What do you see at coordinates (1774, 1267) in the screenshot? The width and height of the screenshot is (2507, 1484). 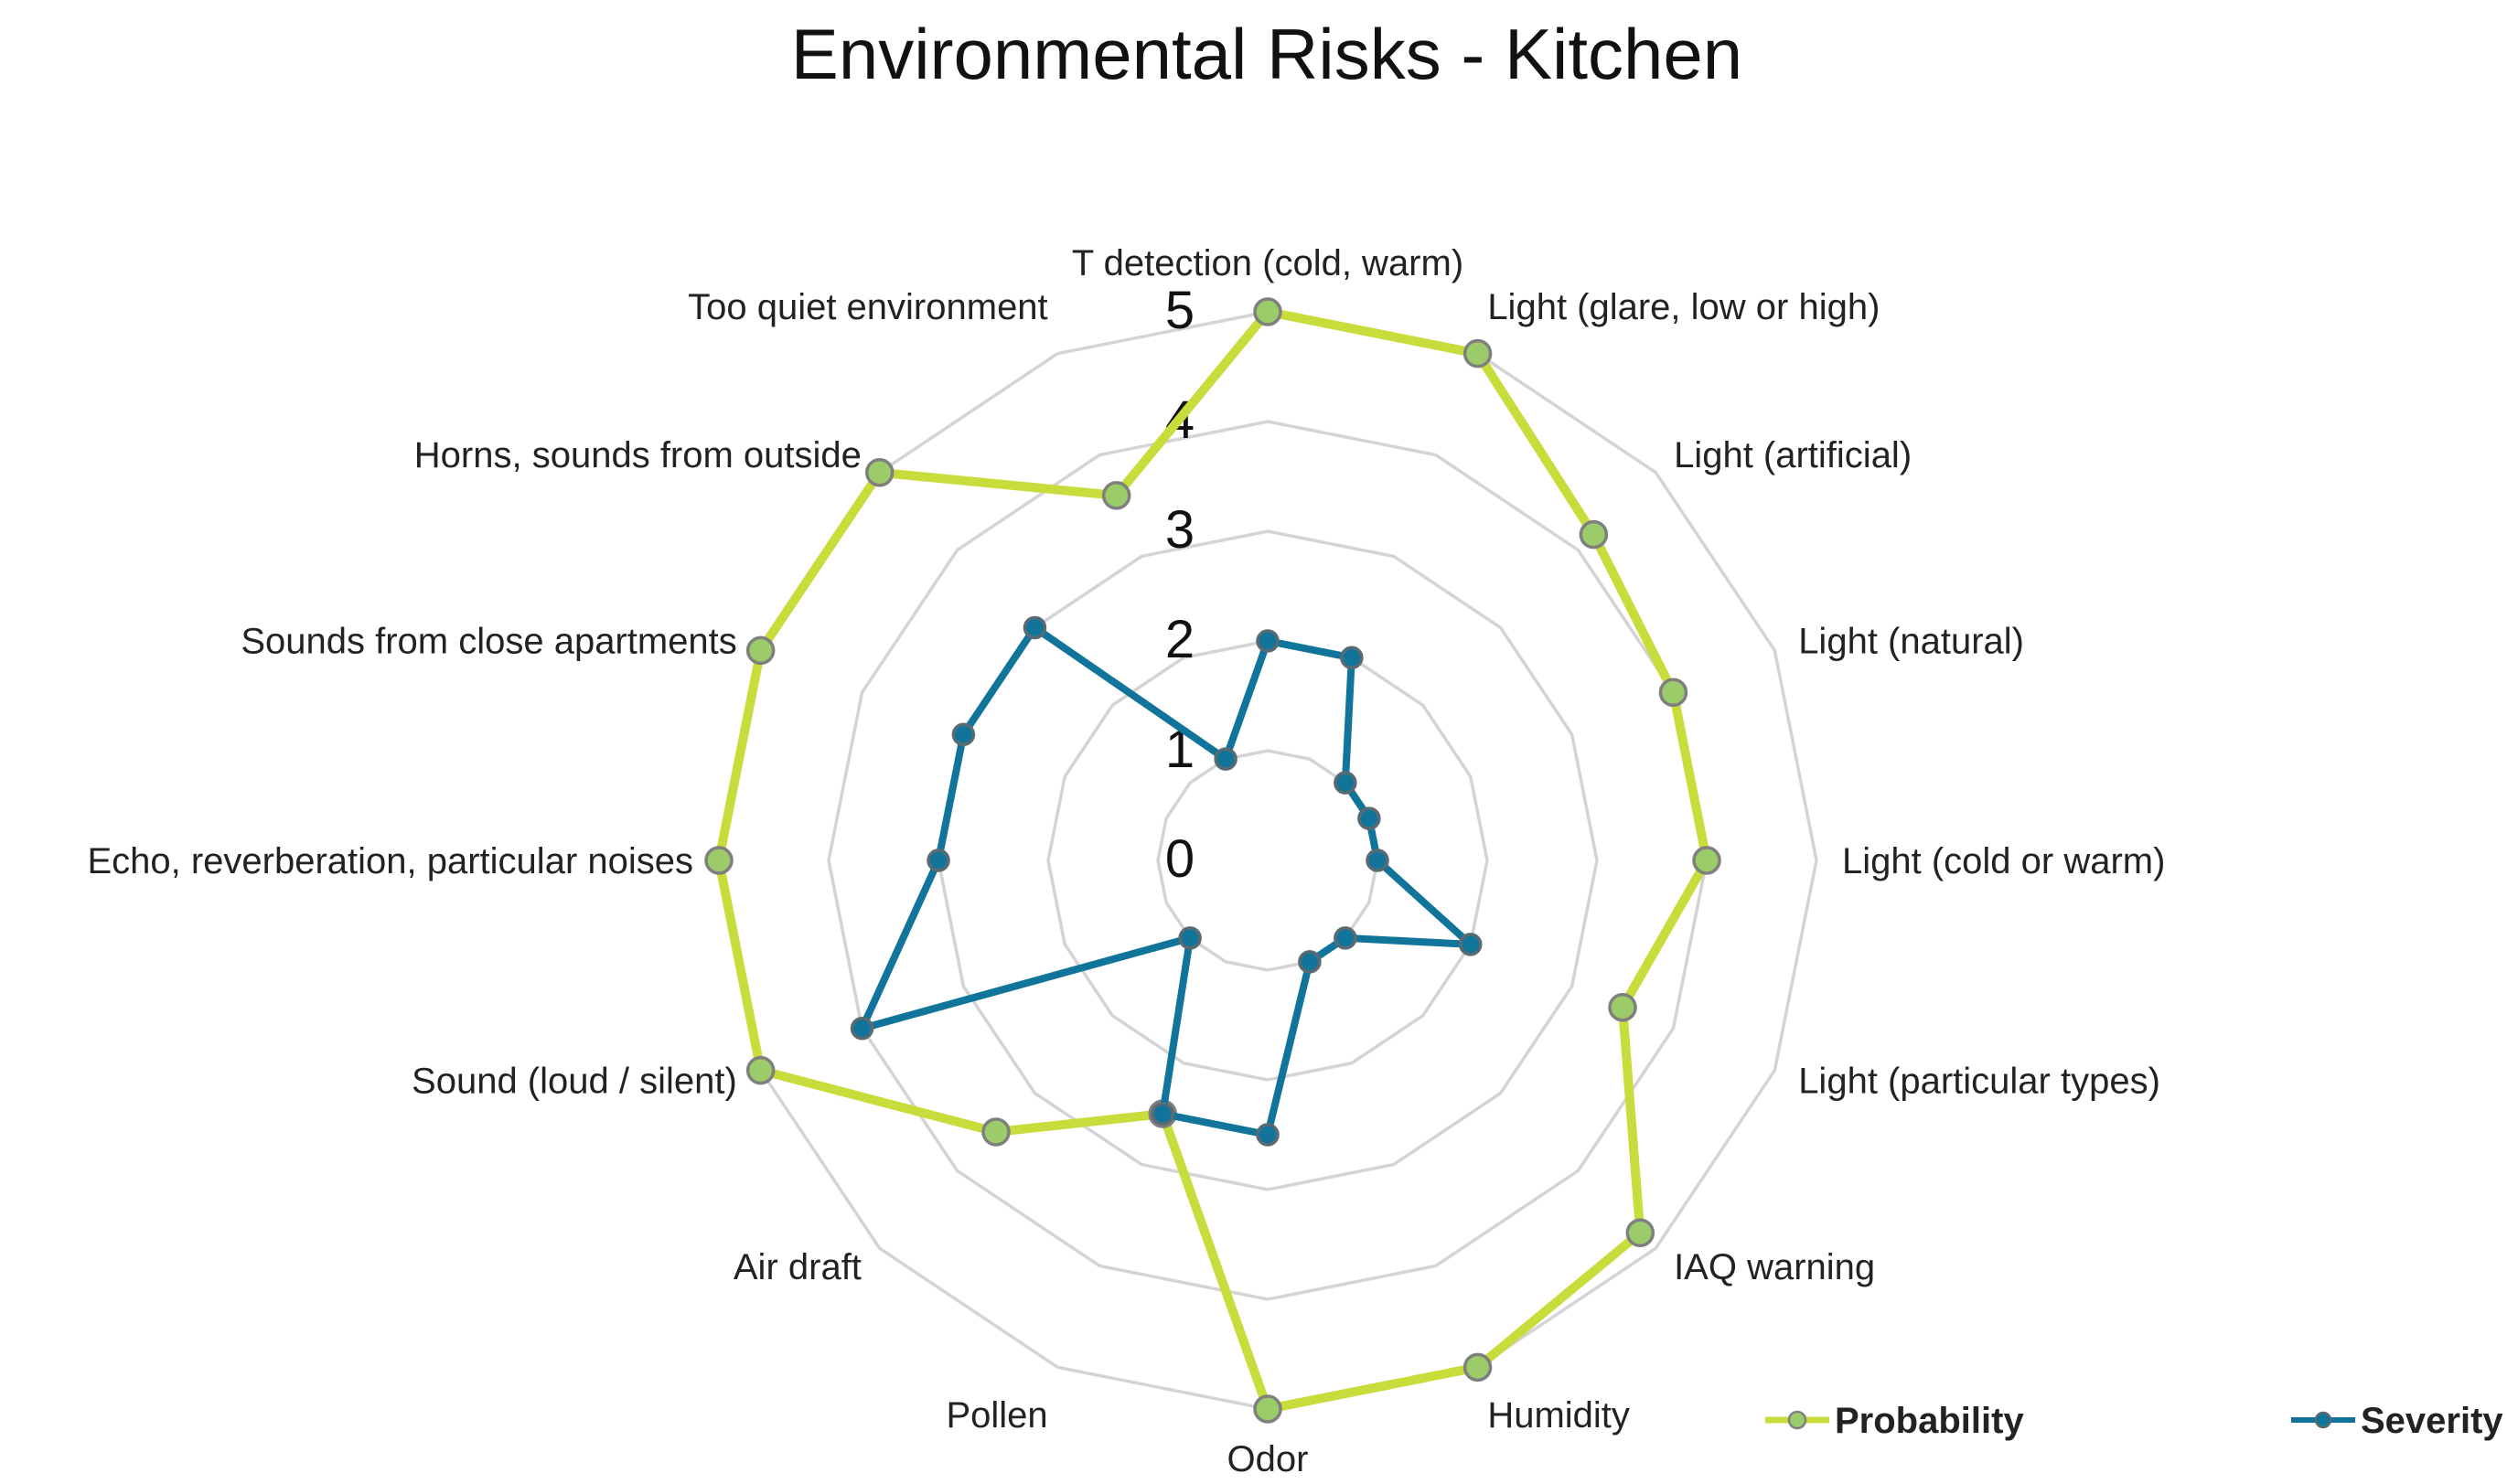 I see `category-label-6: IAQ warning` at bounding box center [1774, 1267].